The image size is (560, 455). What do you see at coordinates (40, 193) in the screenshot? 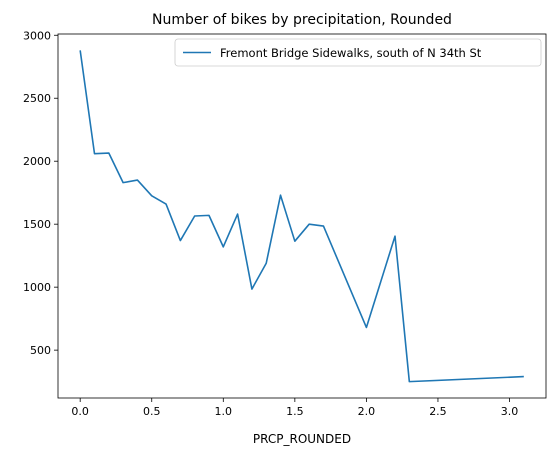
I see `y-axis-ticks: 500 1000 1500 2000 2500 3000` at bounding box center [40, 193].